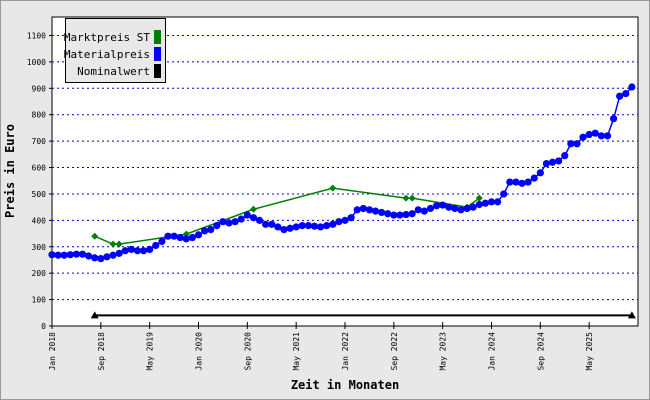  I want to click on x-tick-label: May 2023, so click(443, 351).